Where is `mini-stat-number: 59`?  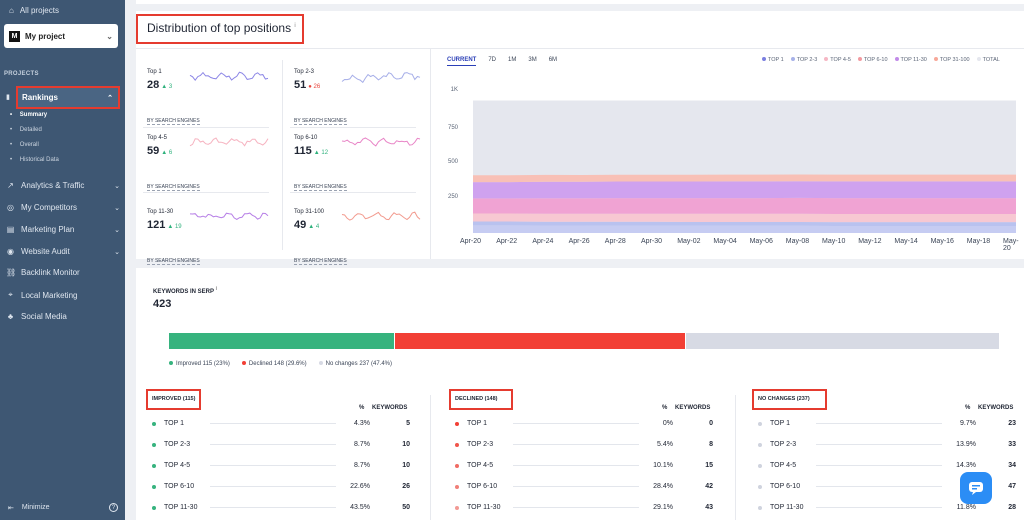 mini-stat-number: 59 is located at coordinates (153, 151).